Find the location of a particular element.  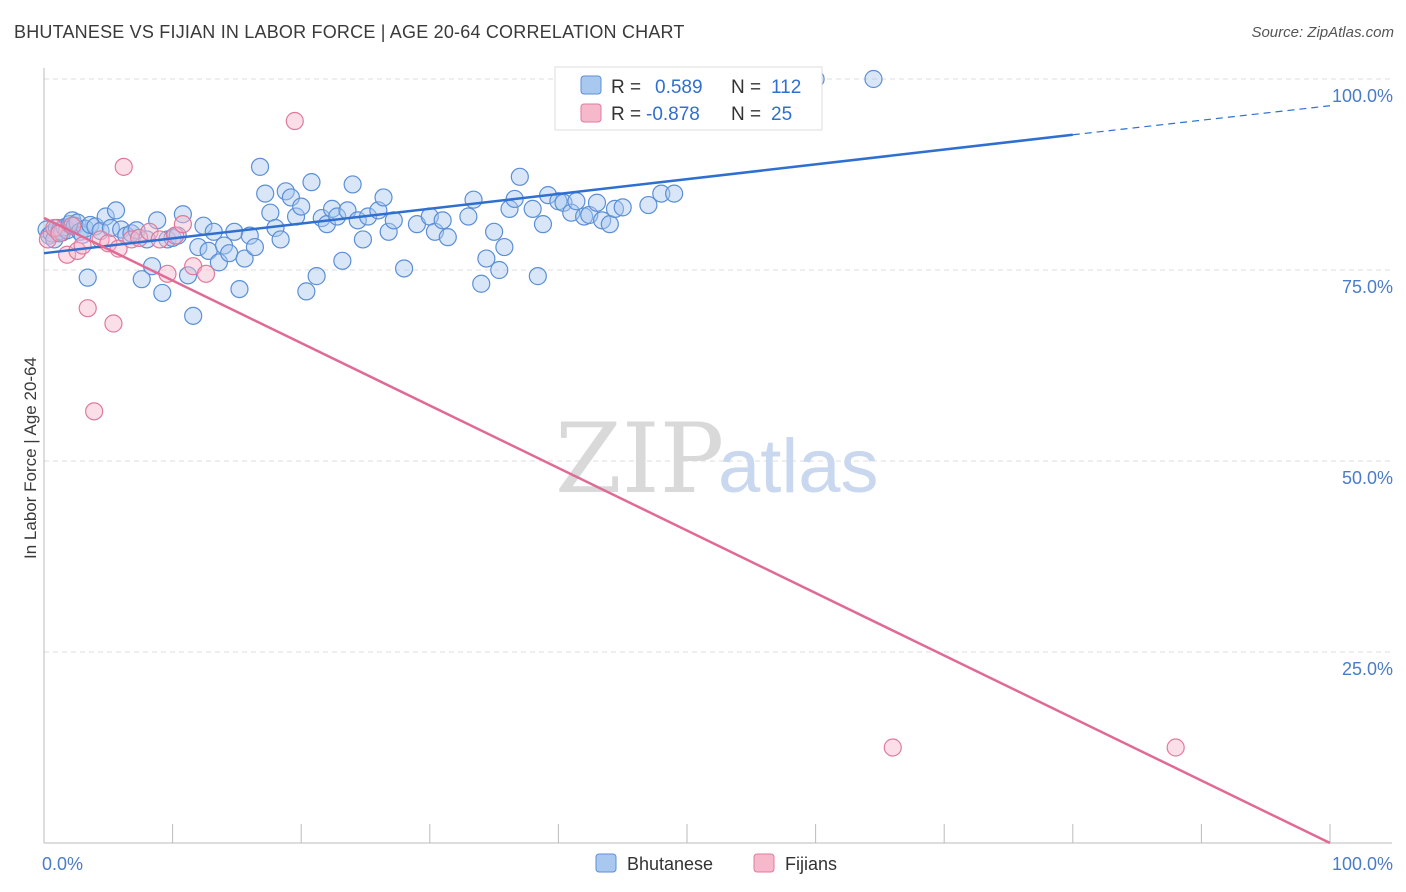

legend-series: Bhutanese Fijians is located at coordinates (716, 863).